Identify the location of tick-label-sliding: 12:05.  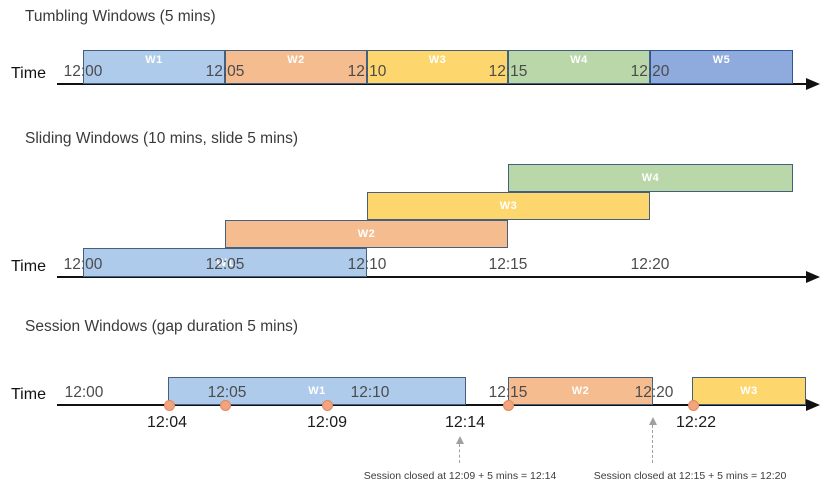
(225, 264).